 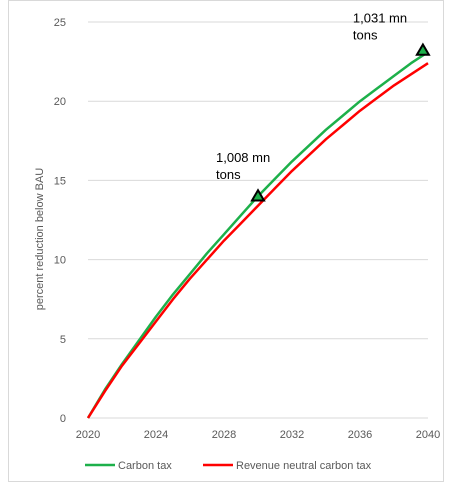 What do you see at coordinates (224, 435) in the screenshot?
I see `x-tick-label: 2028` at bounding box center [224, 435].